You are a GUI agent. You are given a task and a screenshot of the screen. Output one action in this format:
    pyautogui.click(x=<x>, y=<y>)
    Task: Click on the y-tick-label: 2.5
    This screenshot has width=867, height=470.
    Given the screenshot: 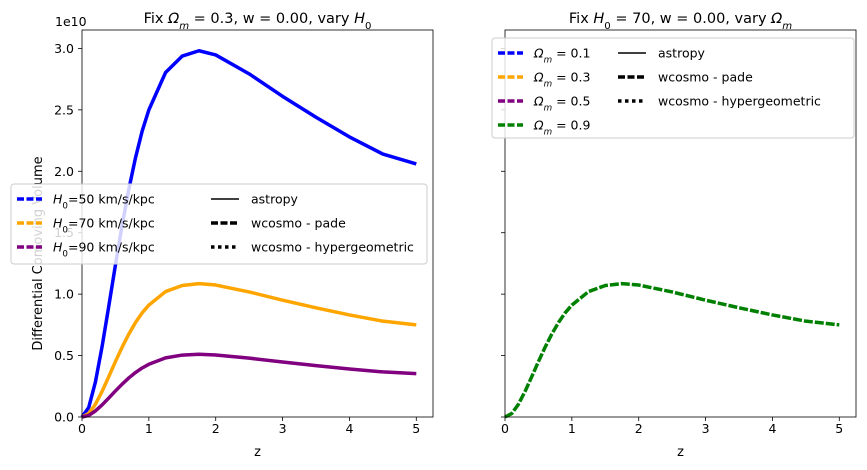 What is the action you would take?
    pyautogui.click(x=64, y=109)
    